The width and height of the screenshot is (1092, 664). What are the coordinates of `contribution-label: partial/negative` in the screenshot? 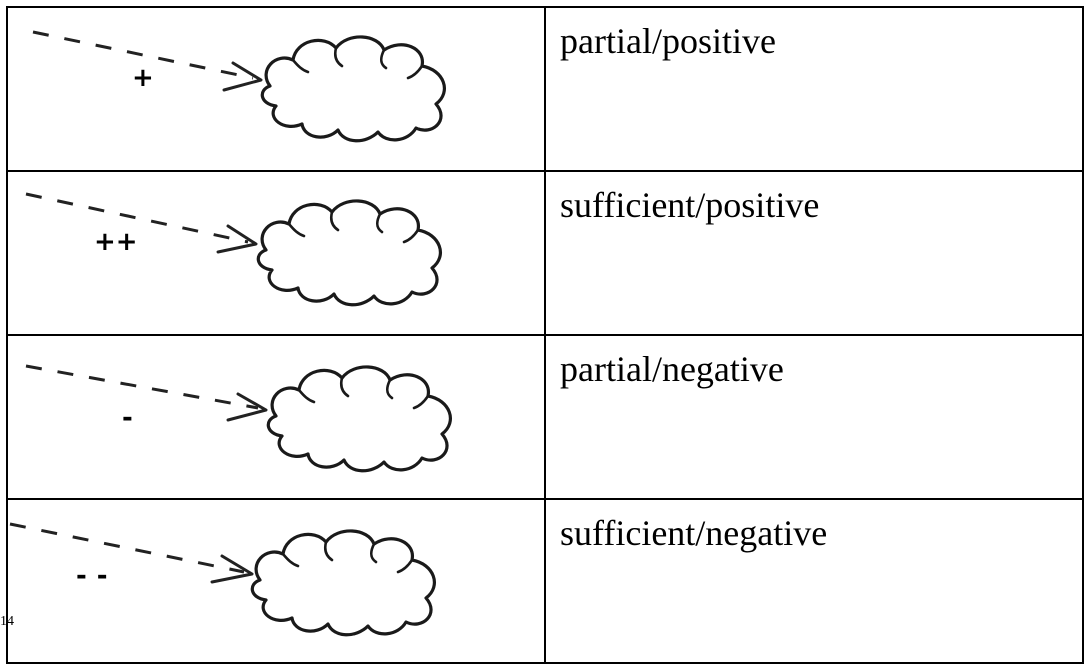 It's located at (672, 369).